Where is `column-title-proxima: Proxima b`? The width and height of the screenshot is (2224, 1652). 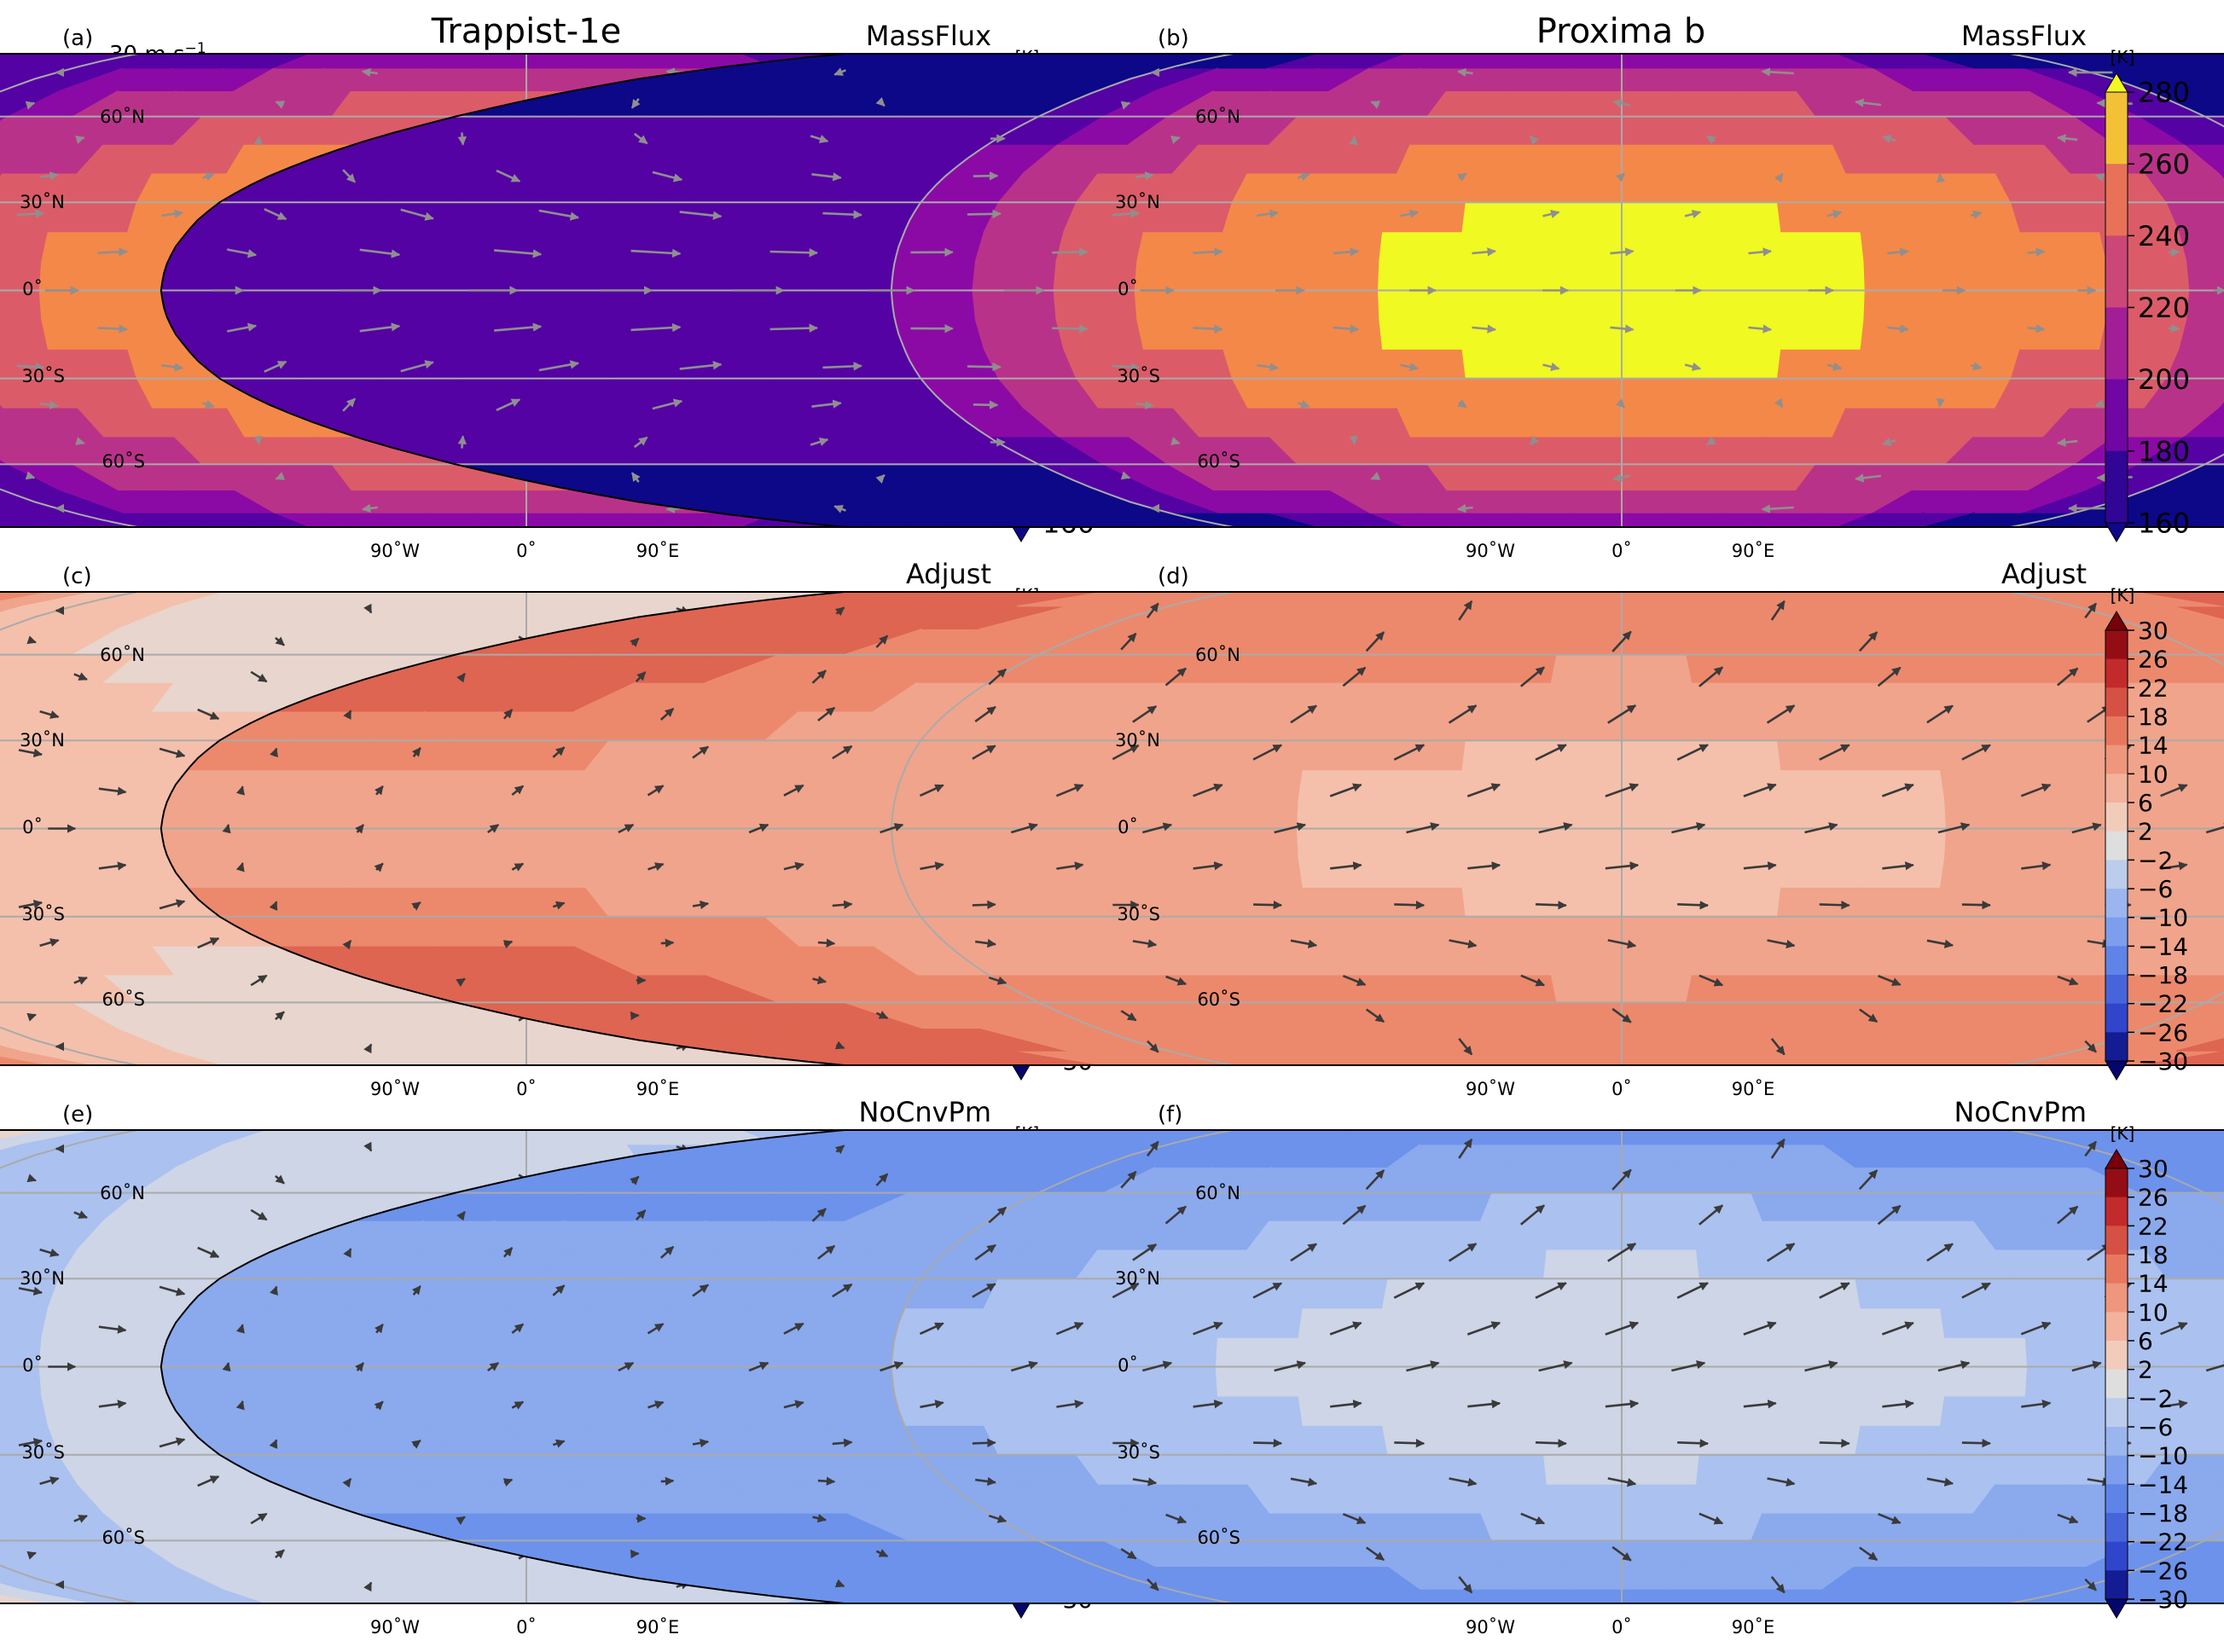
column-title-proxima: Proxima b is located at coordinates (1621, 31).